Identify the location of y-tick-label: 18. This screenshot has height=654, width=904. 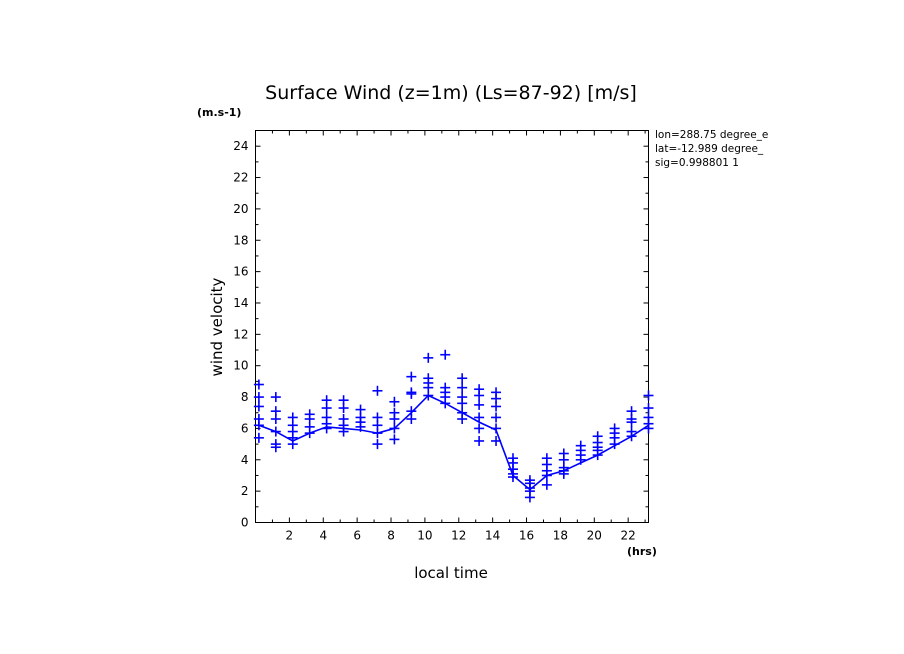
(240, 240).